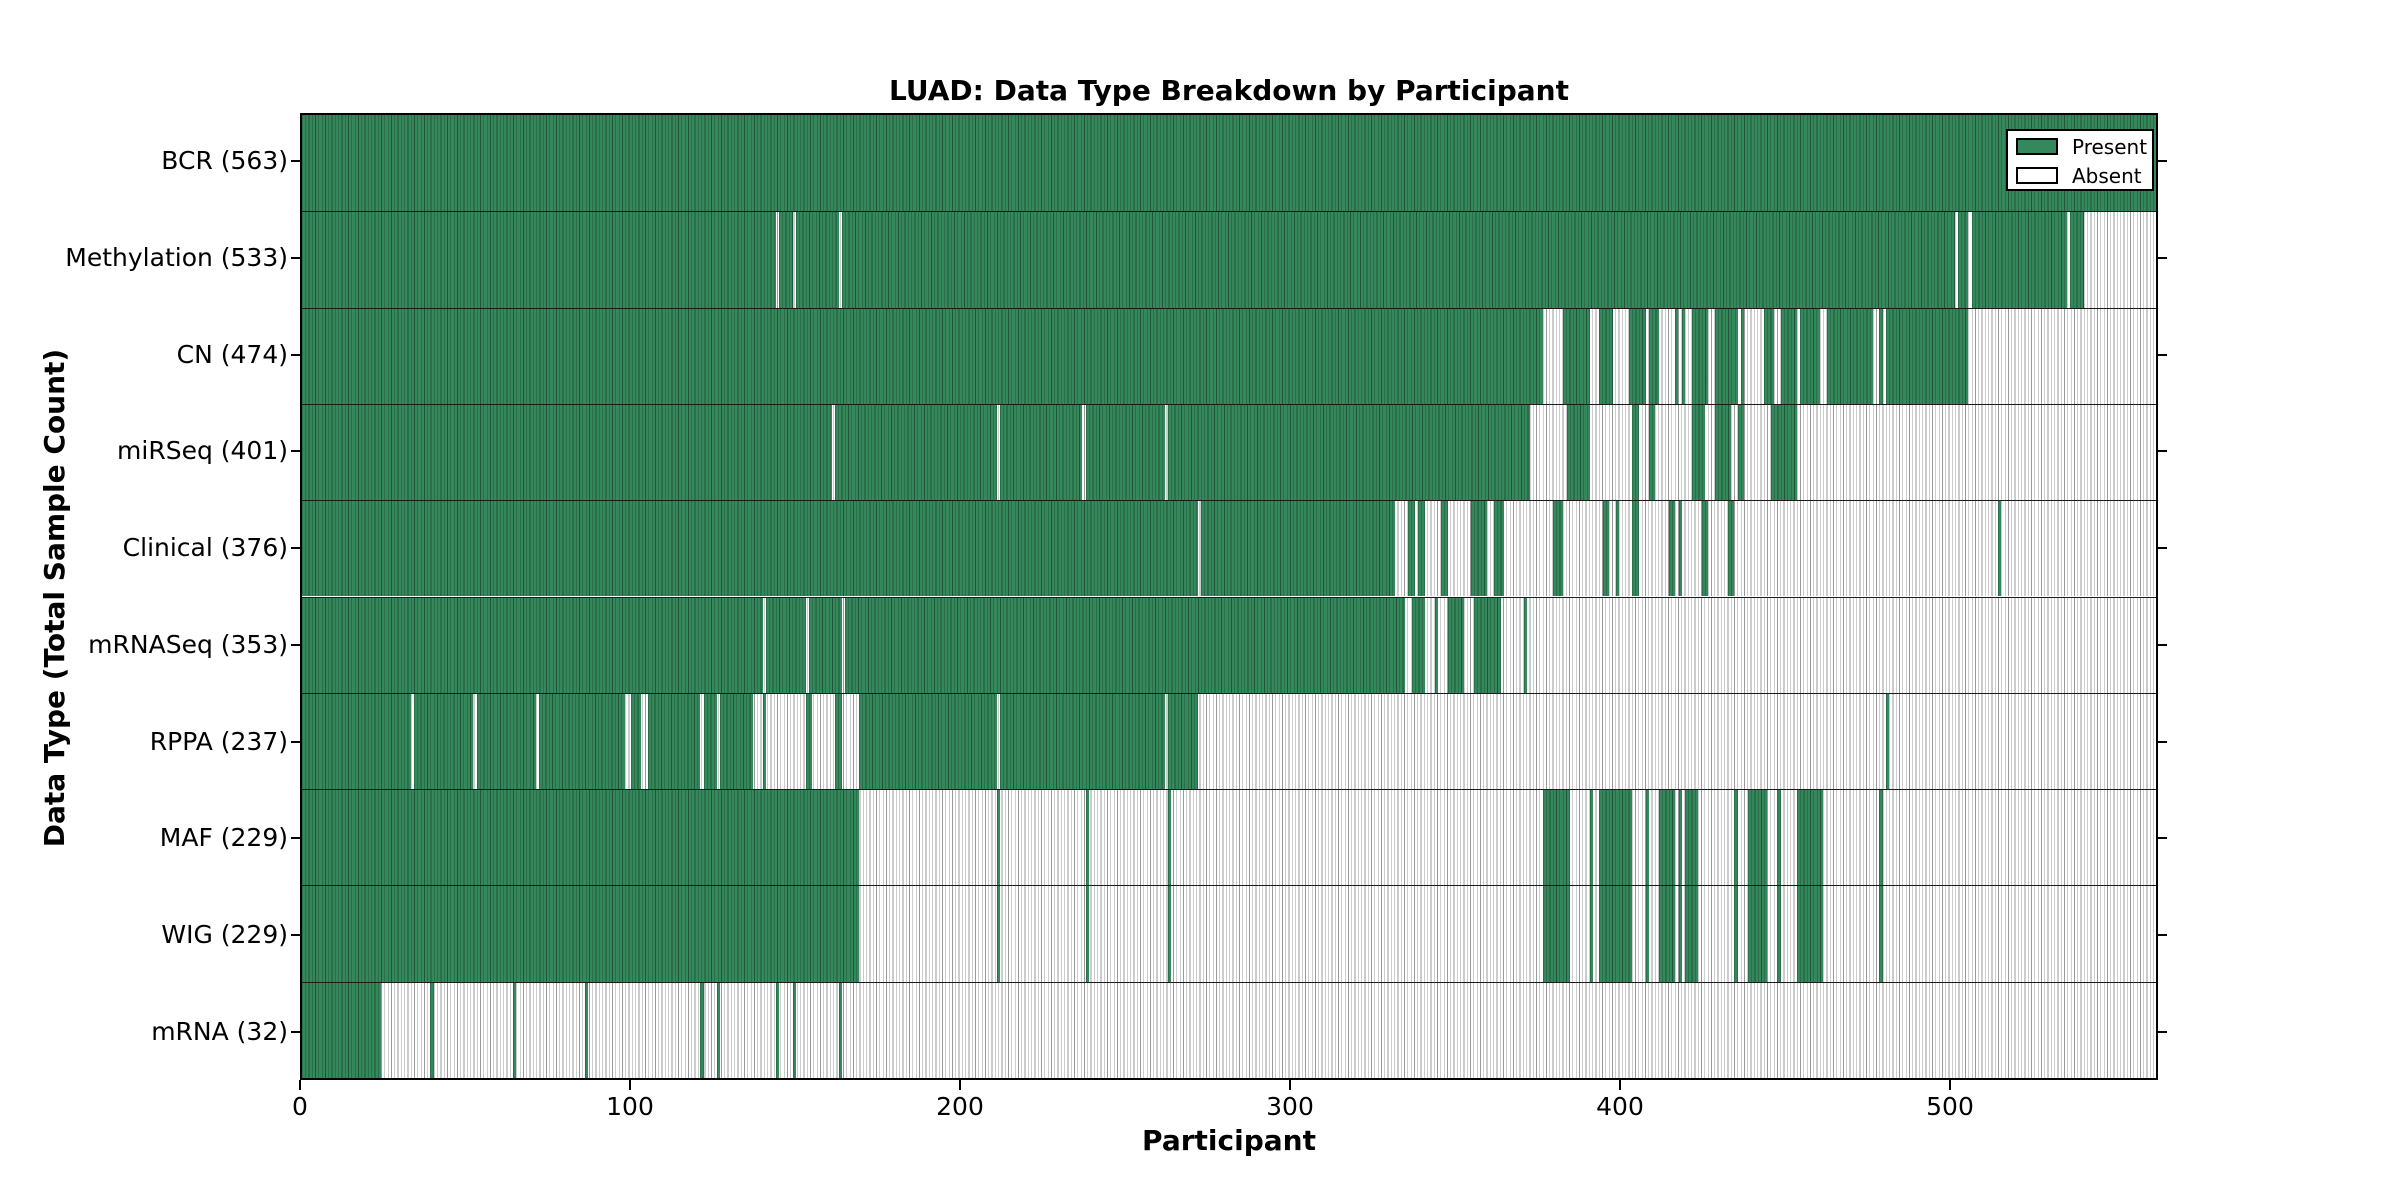  I want to click on row-label-Methylation: Methylation (533), so click(176, 257).